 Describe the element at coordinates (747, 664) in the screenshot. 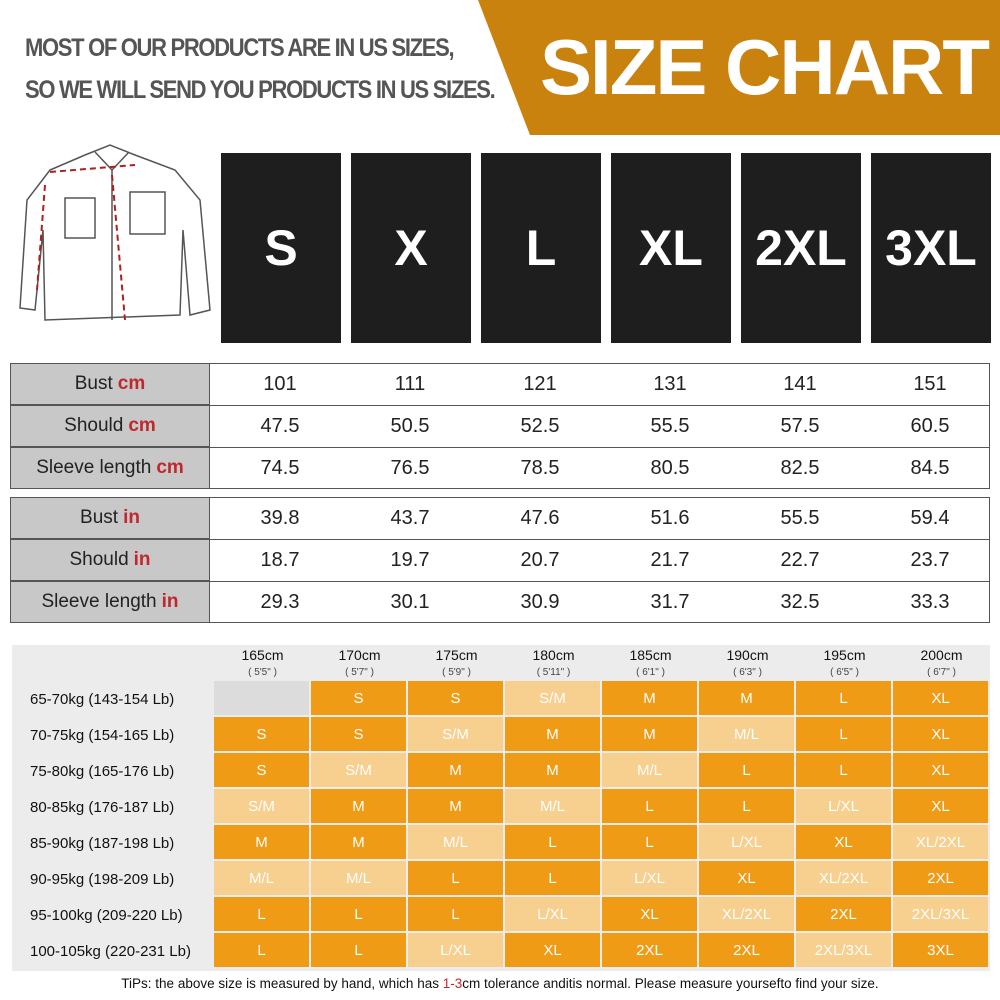

I see `height-header: 190cm ( 6'3" )` at that location.